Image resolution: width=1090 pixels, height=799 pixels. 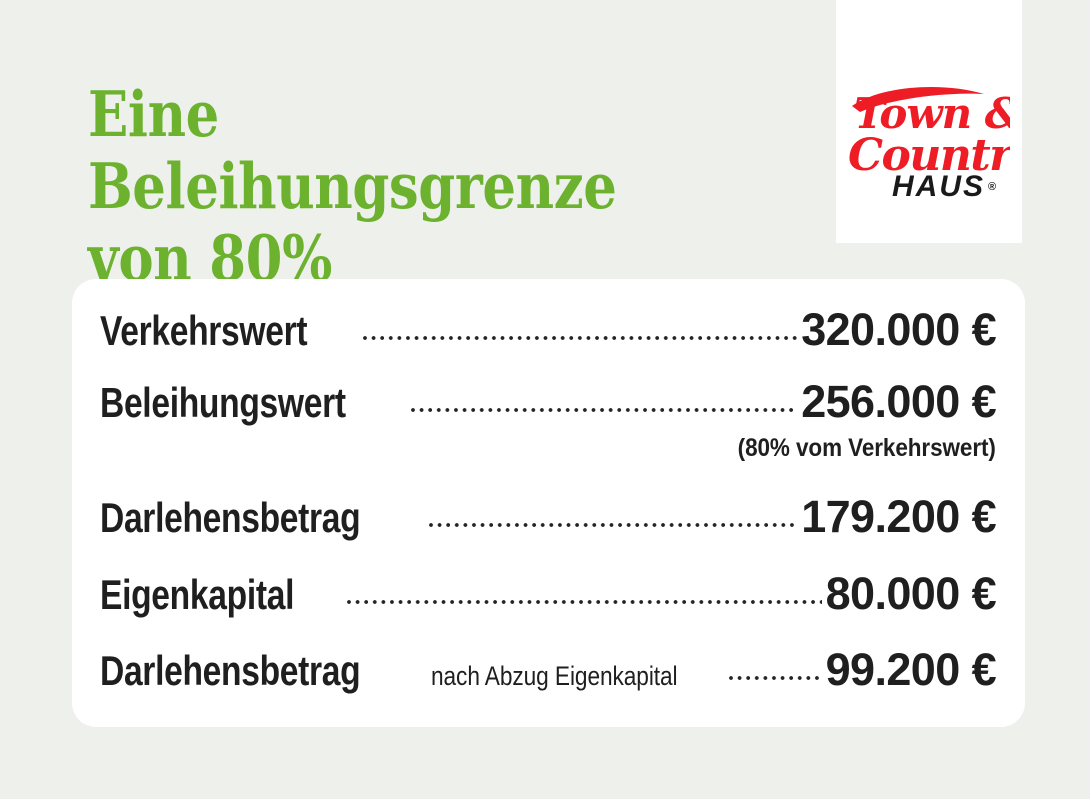 What do you see at coordinates (898, 516) in the screenshot?
I see `row-value: 179.200 €` at bounding box center [898, 516].